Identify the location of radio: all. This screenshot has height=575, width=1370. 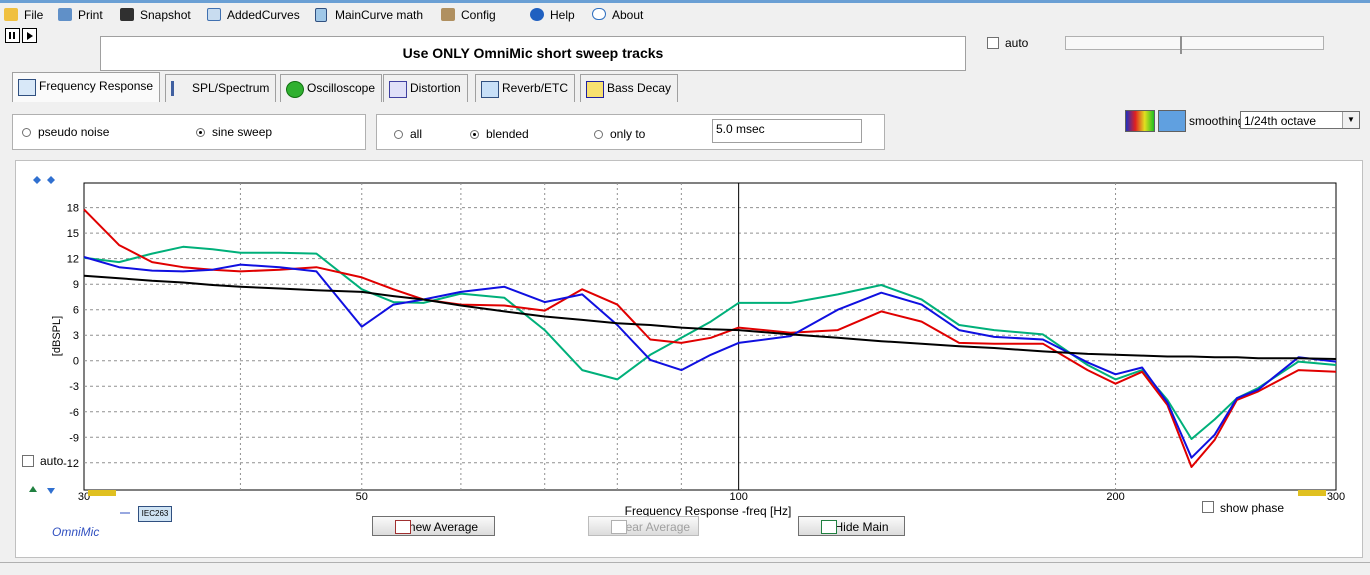
(407, 134).